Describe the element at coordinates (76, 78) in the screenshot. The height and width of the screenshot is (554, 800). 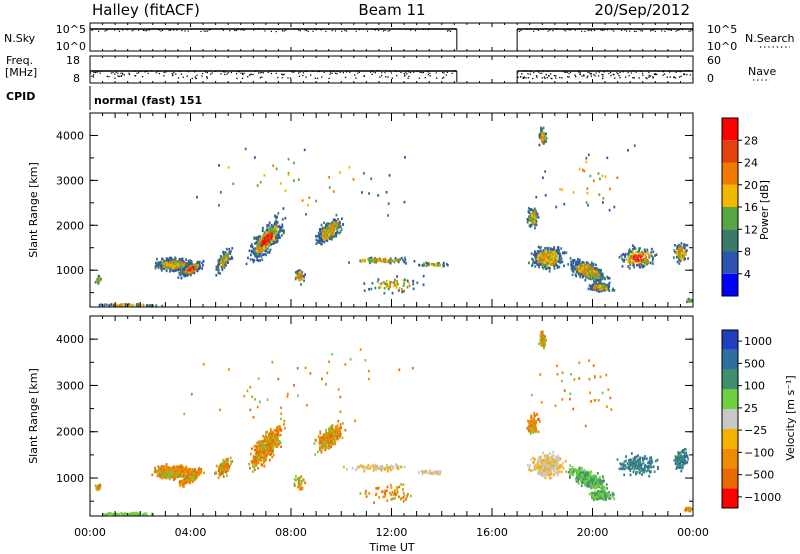
I see `freq-tick-bottom: 8` at that location.